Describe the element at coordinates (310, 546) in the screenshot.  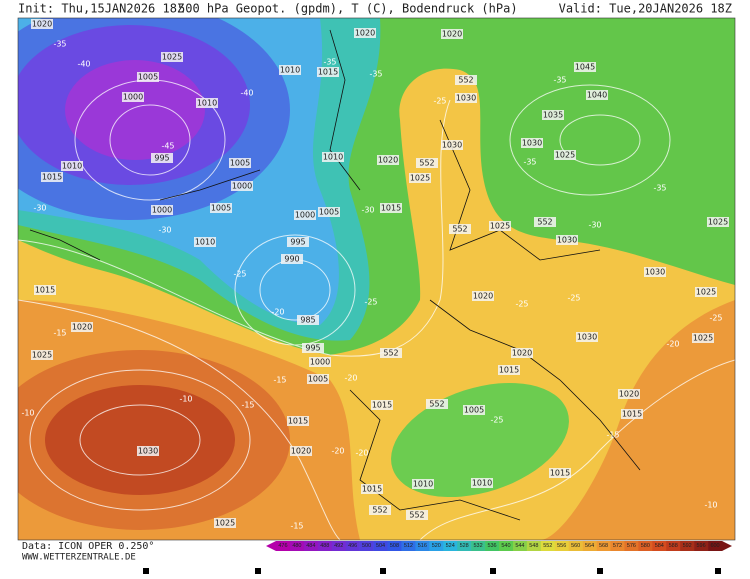
I see `colorbar-label: 484` at that location.